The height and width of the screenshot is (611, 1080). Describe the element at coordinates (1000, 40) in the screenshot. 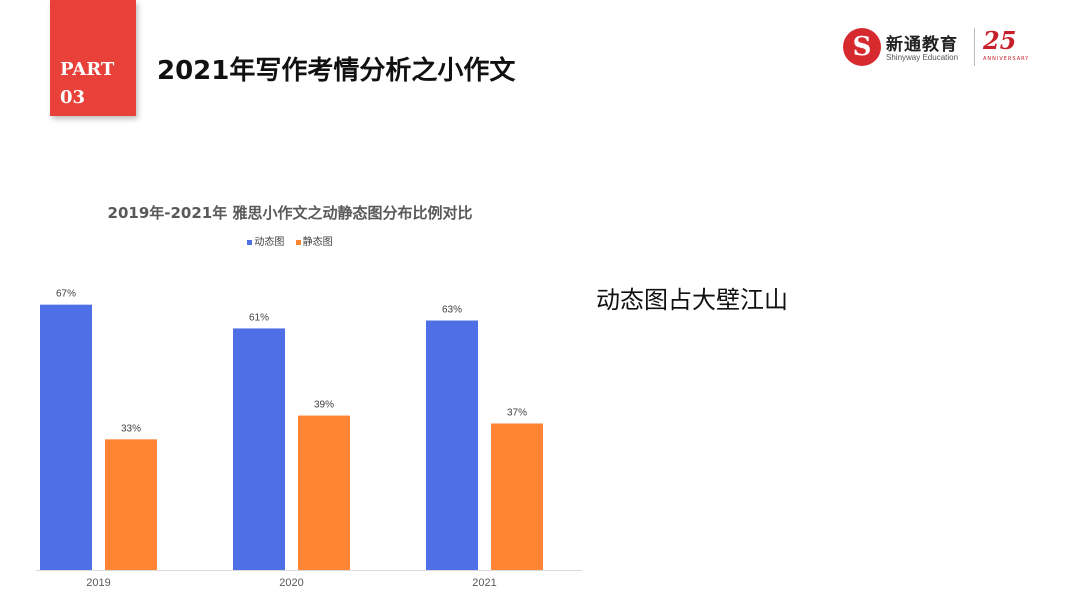

I see `anniversary-mark: 25` at that location.